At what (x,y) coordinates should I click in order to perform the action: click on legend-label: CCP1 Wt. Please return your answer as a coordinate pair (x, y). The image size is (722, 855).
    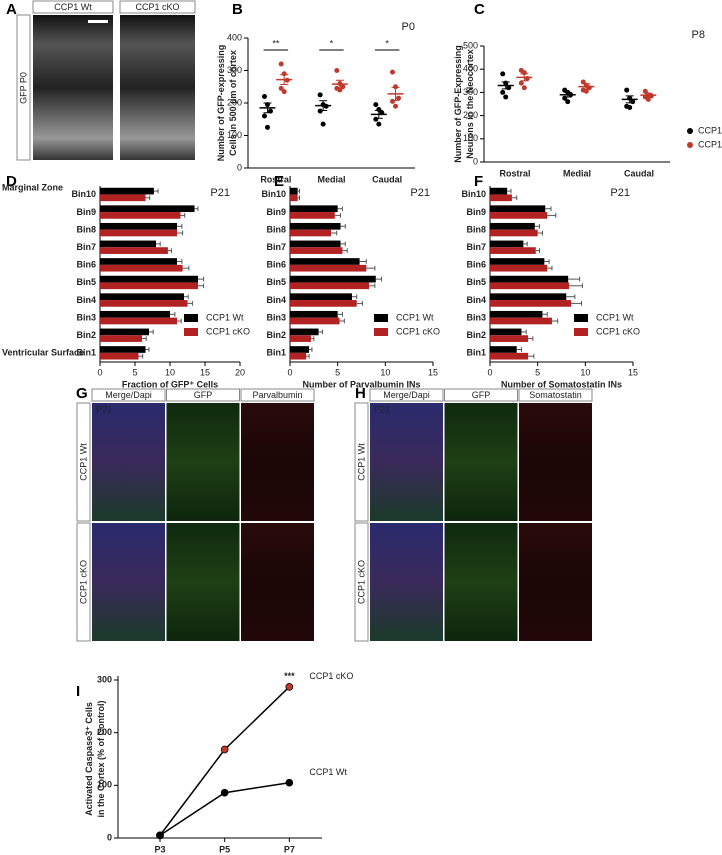
    Looking at the image, I should click on (710, 130).